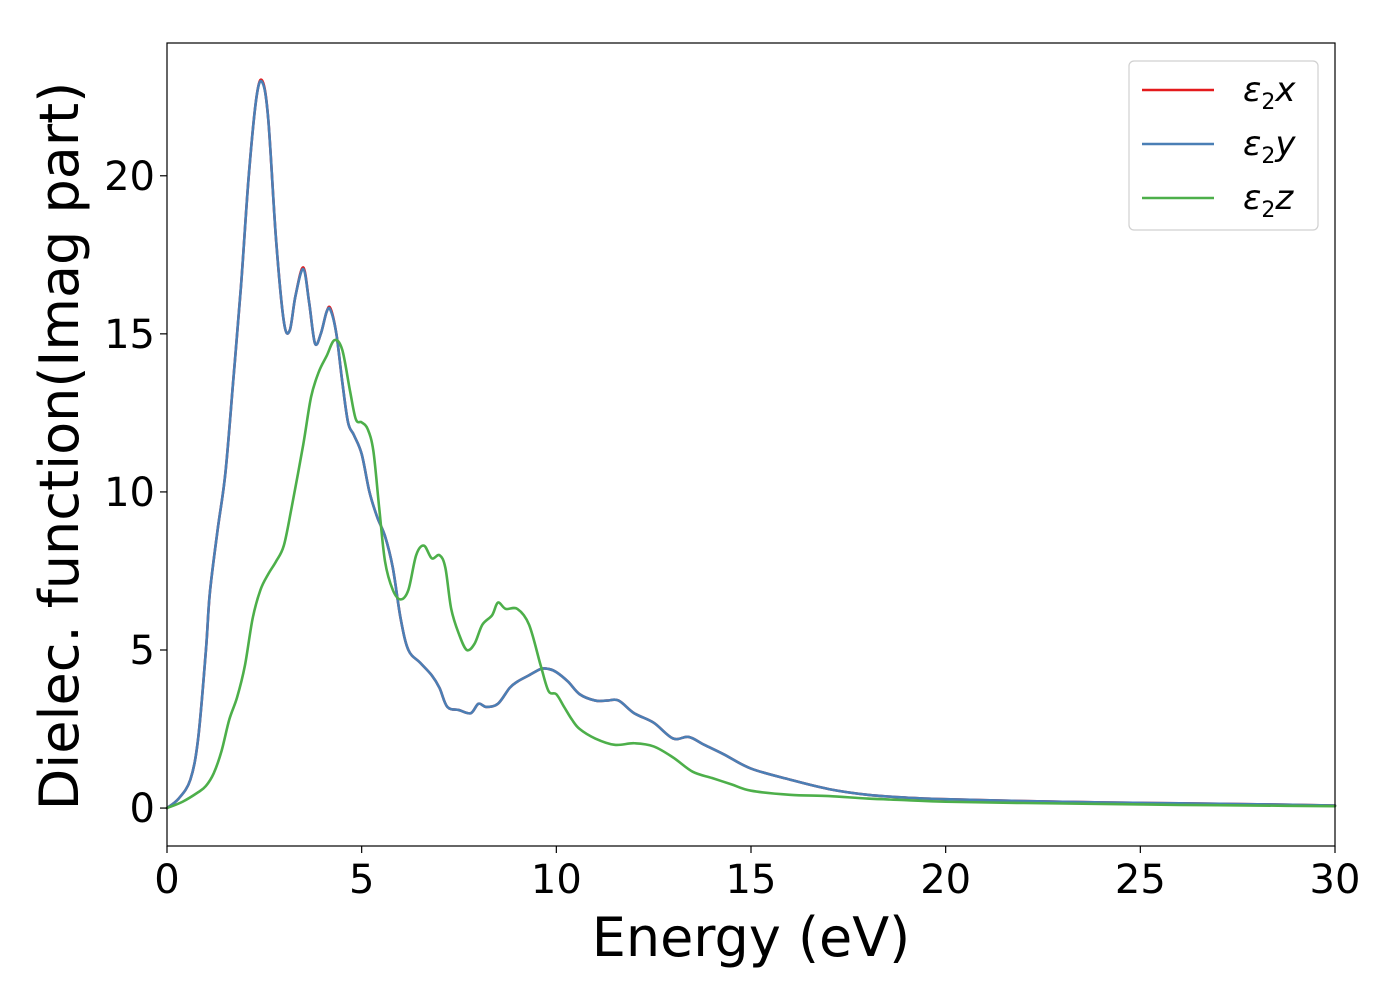 The width and height of the screenshot is (1400, 1000). I want to click on x-tick-label: 20, so click(945, 880).